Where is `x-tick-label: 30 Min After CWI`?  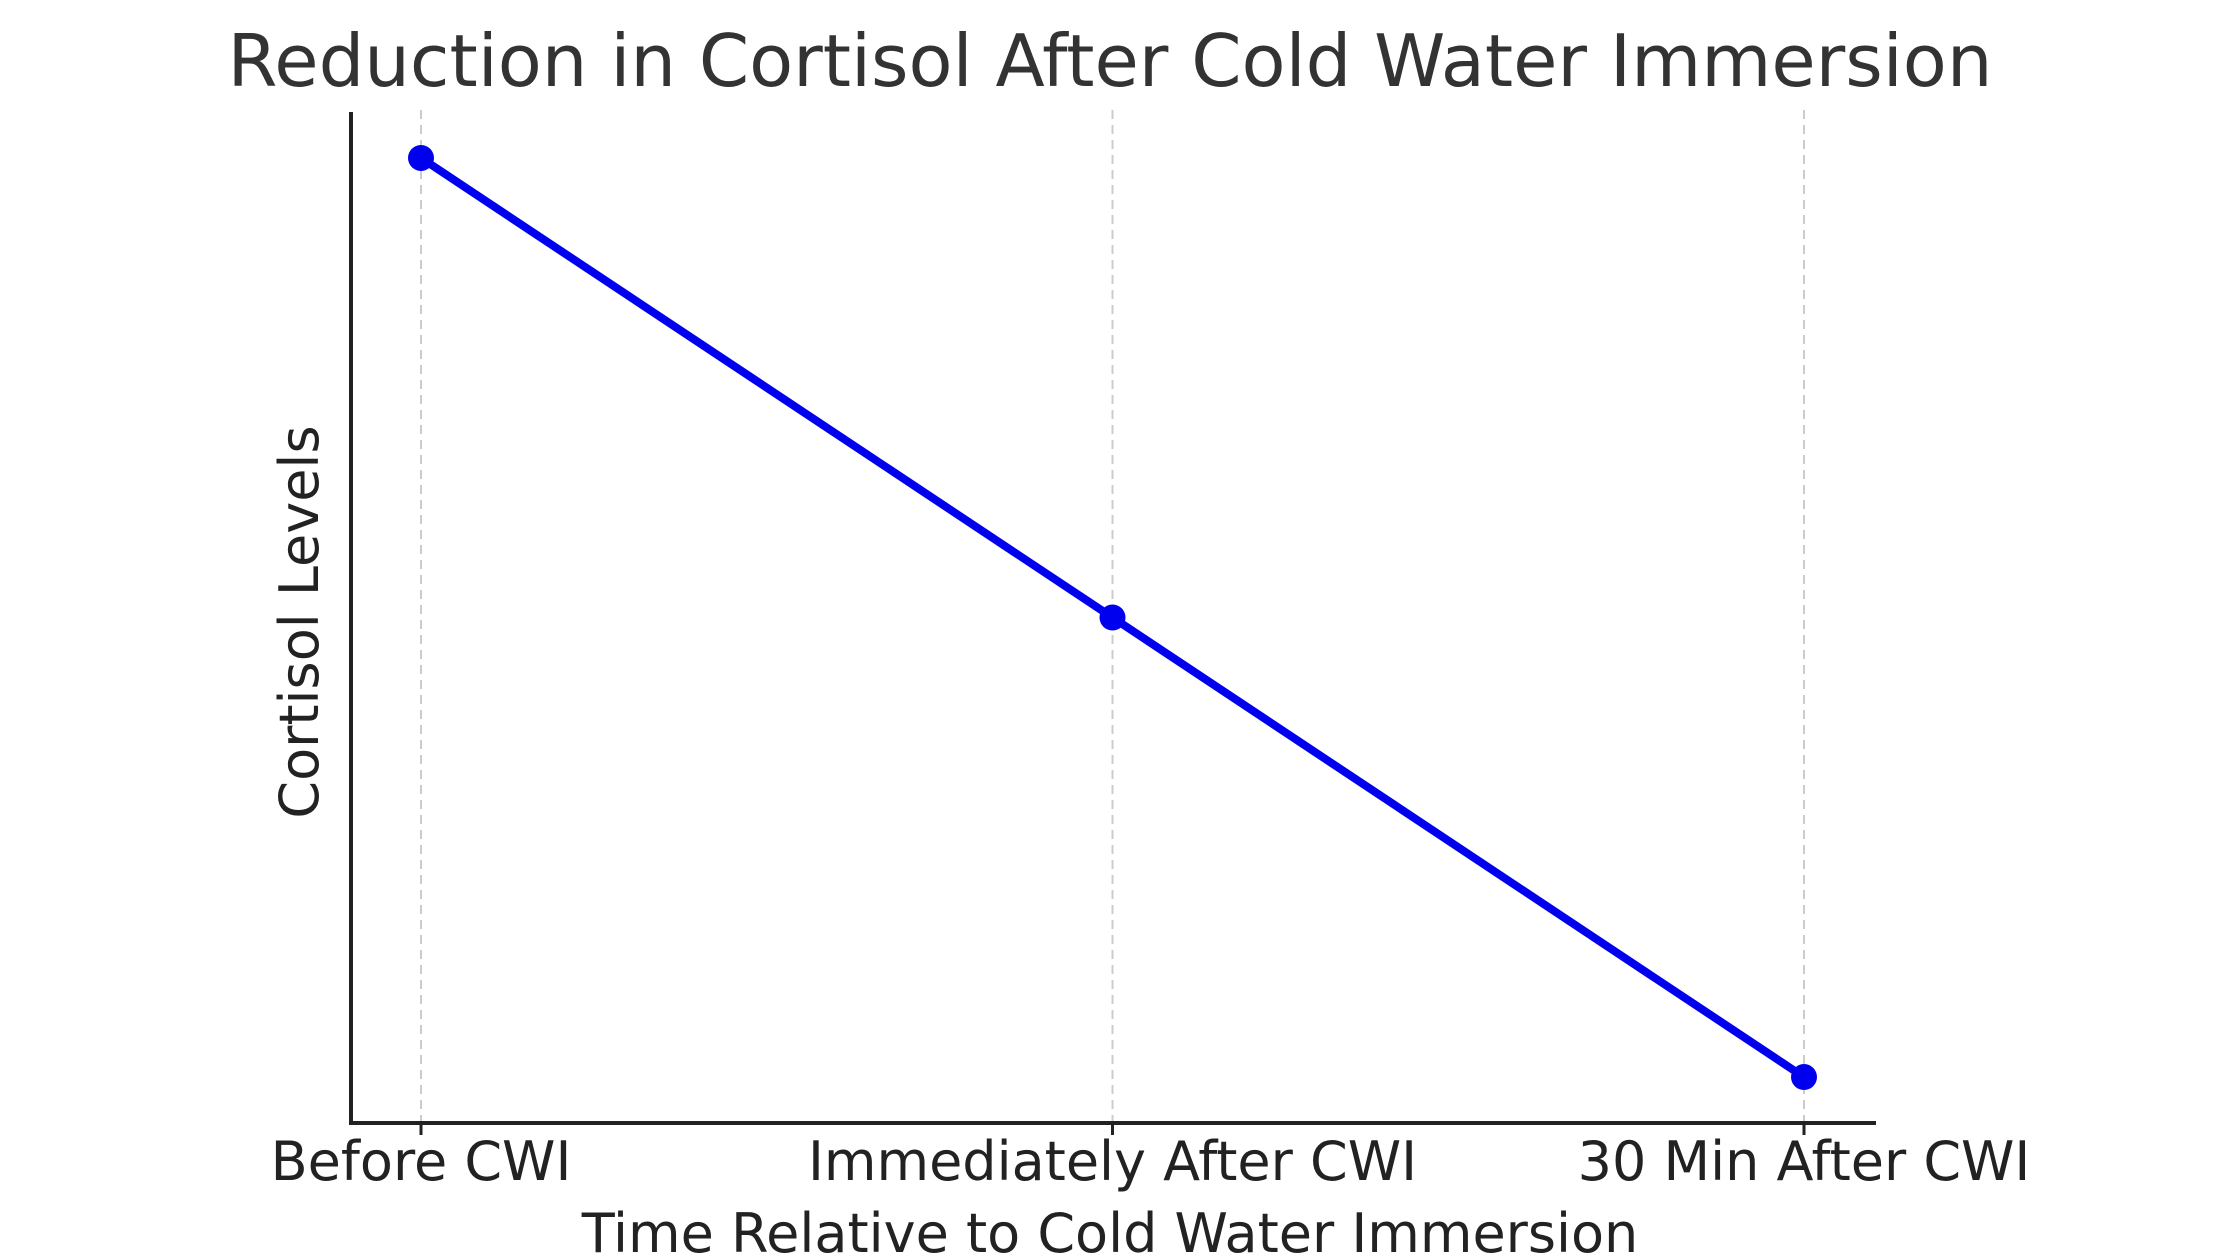 x-tick-label: 30 Min After CWI is located at coordinates (1804, 1161).